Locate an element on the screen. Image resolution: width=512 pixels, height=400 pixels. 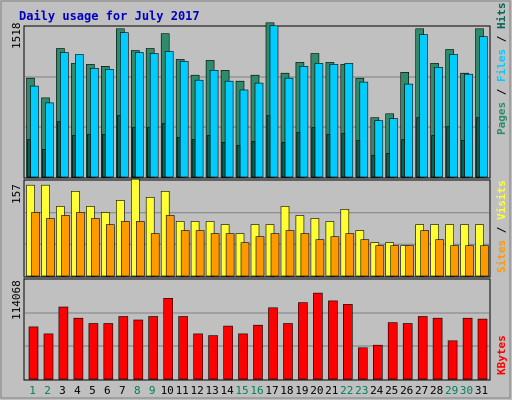
day-label: 3 is located at coordinates (62, 390).